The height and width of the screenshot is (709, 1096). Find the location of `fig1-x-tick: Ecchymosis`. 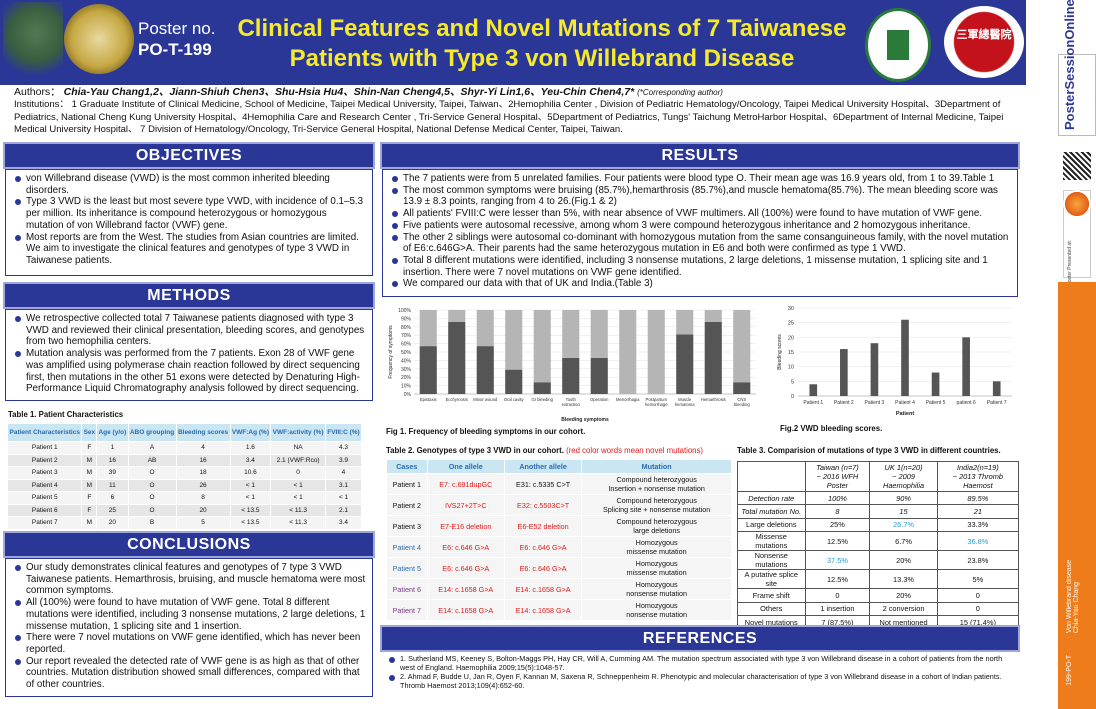

fig1-x-tick: Ecchymosis is located at coordinates (457, 399).